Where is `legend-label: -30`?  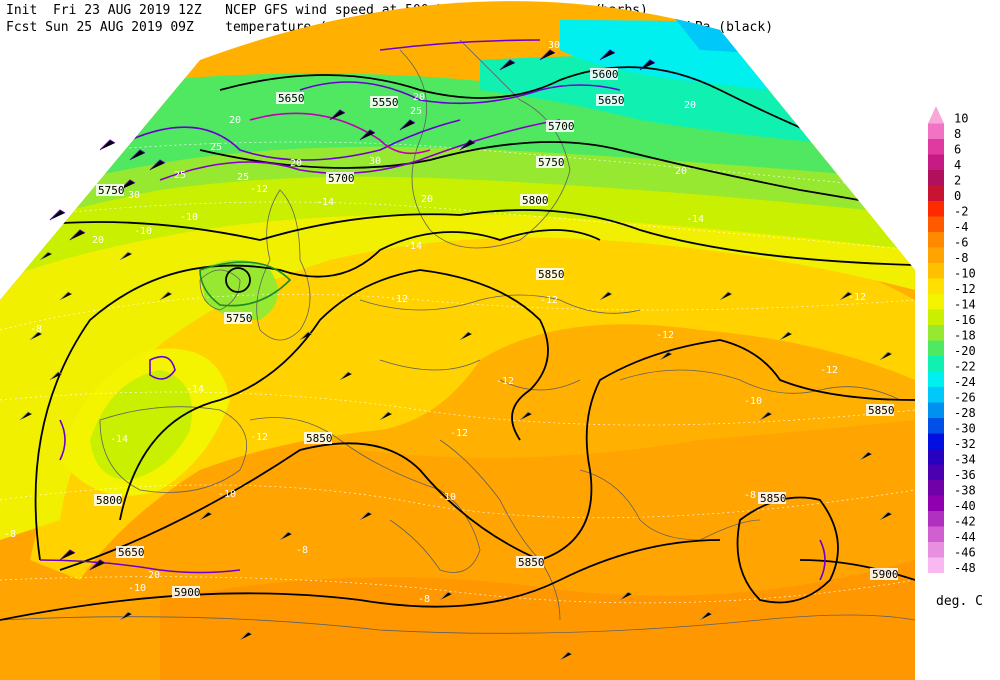 legend-label: -30 is located at coordinates (965, 429).